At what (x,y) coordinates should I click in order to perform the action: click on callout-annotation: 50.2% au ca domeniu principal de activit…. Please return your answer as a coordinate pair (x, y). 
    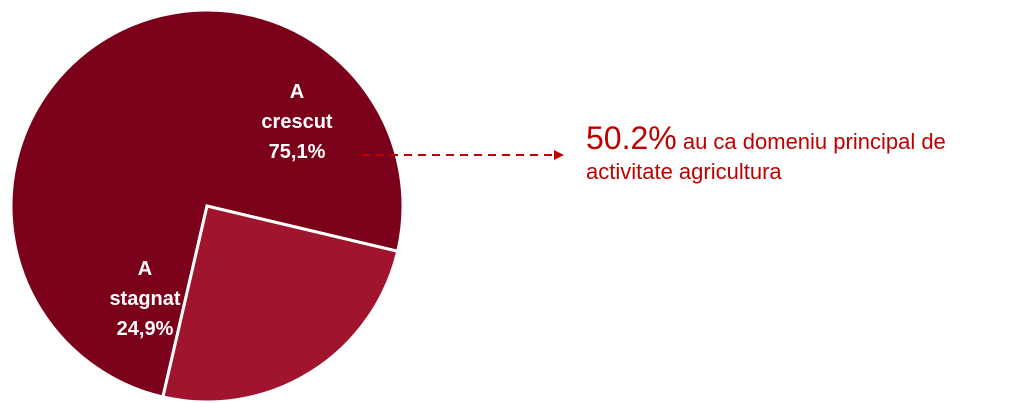
    Looking at the image, I should click on (798, 152).